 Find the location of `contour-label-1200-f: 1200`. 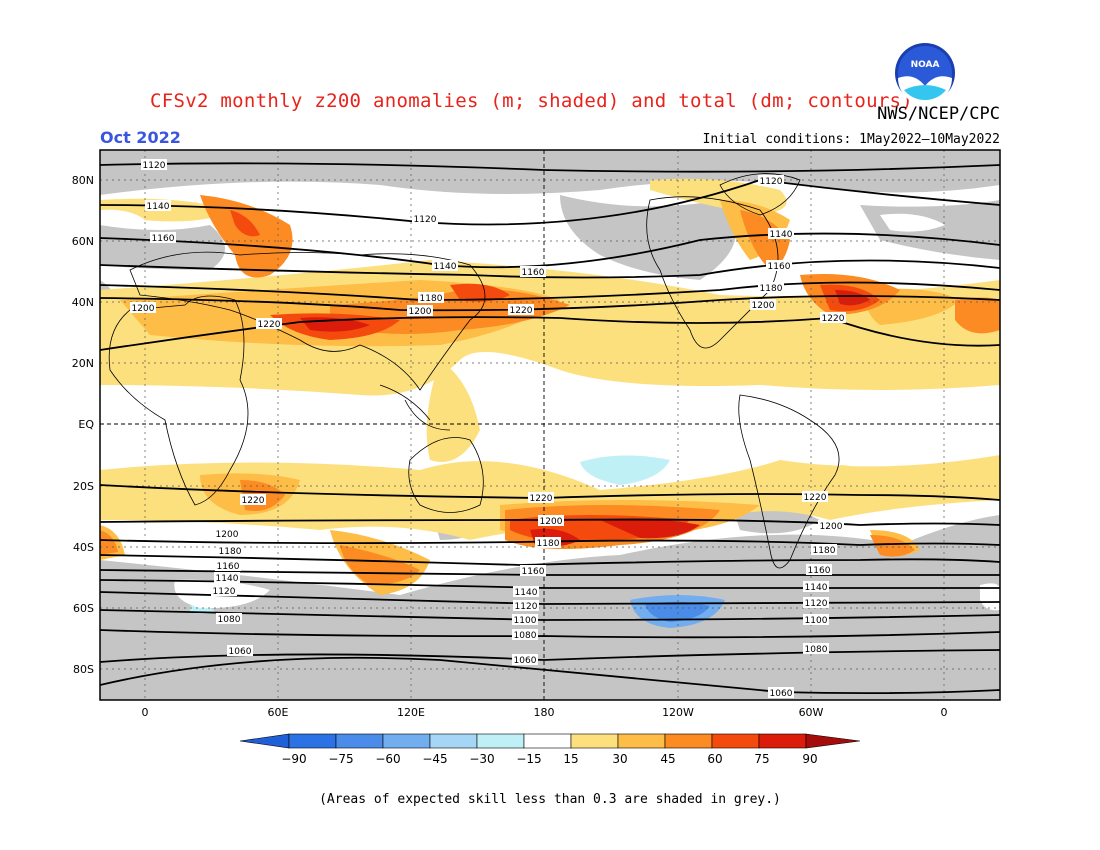

contour-label-1200-f: 1200 is located at coordinates (831, 526).